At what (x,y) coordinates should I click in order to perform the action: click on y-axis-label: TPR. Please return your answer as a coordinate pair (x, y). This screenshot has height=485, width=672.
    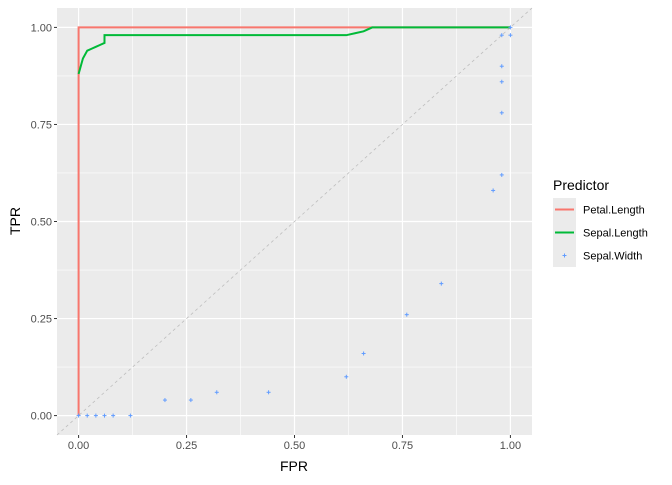
    Looking at the image, I should click on (15, 221).